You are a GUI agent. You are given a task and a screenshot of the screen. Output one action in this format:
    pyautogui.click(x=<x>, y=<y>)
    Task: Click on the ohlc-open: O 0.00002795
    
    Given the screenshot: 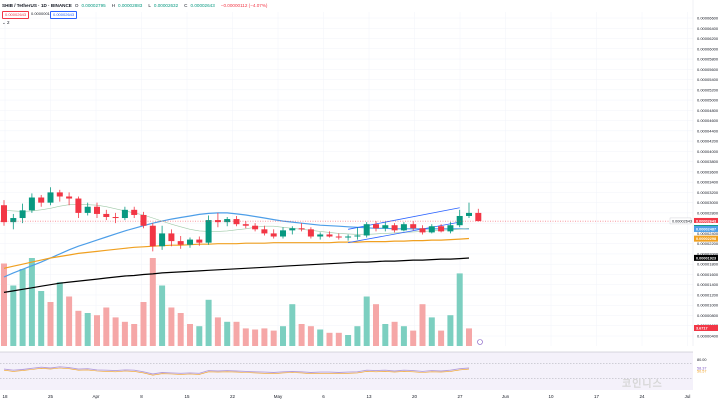 What is the action you would take?
    pyautogui.click(x=90, y=5)
    